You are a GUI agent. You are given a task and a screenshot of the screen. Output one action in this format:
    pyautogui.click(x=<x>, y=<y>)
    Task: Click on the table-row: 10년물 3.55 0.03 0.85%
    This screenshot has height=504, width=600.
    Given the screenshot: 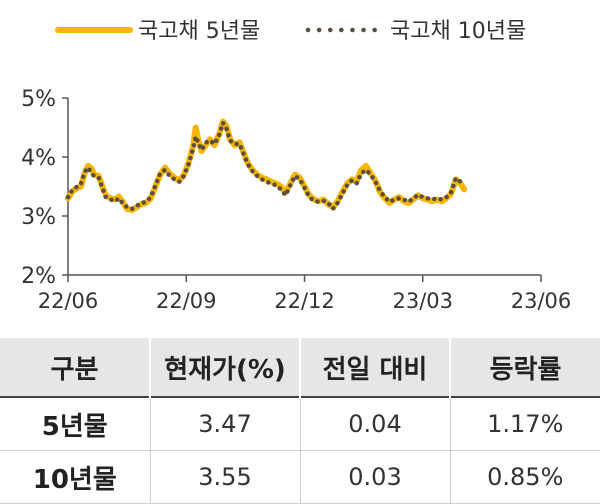 What is the action you would take?
    pyautogui.click(x=300, y=477)
    